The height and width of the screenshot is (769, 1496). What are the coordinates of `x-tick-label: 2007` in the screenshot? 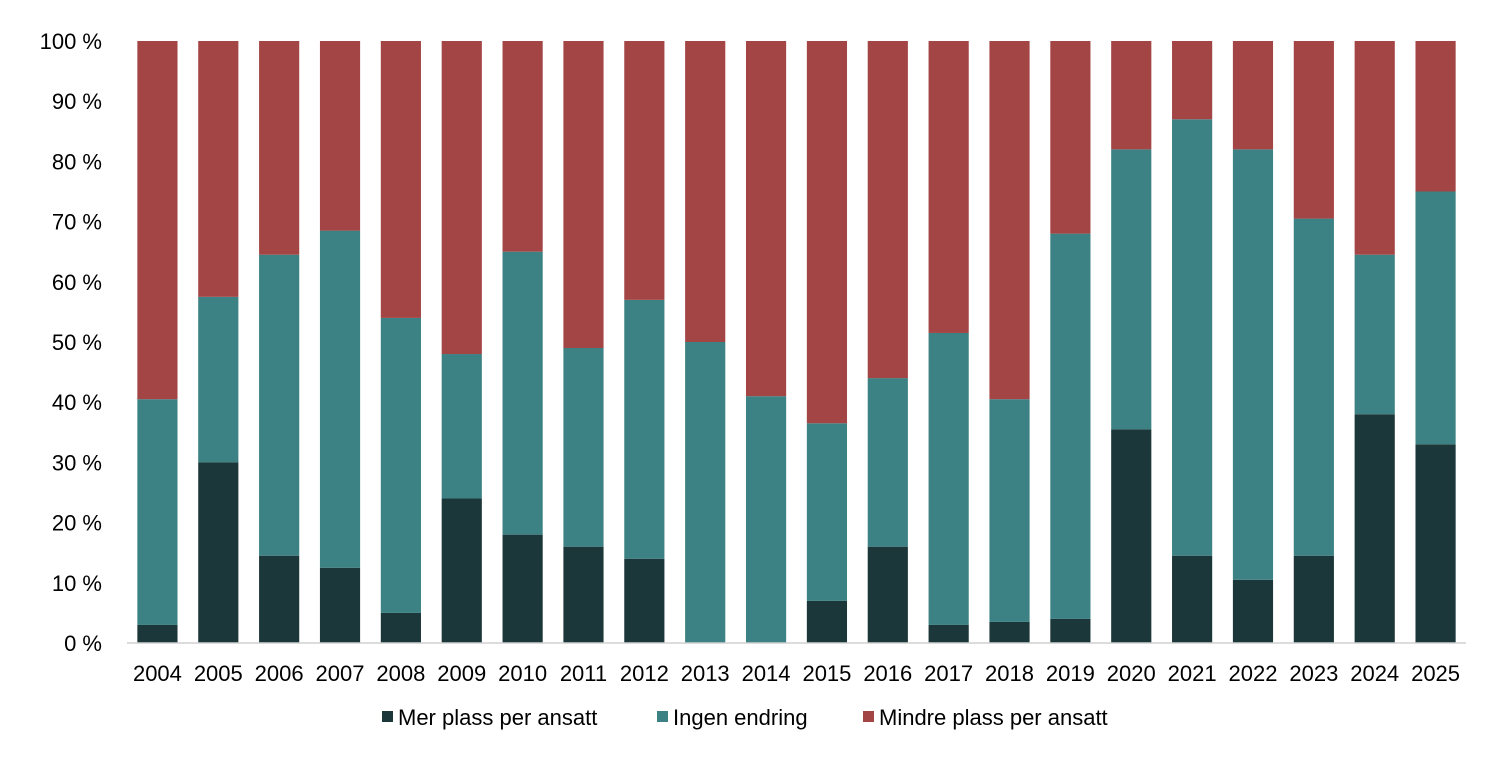 It's located at (340, 673).